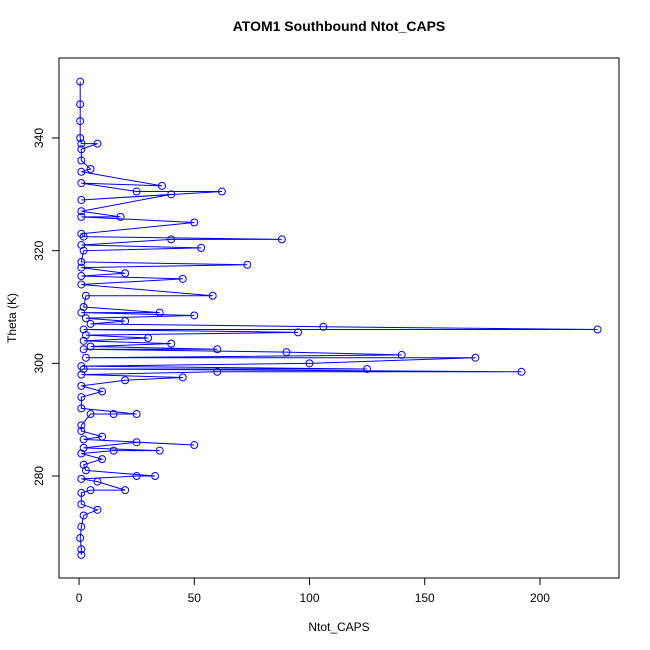  What do you see at coordinates (79, 598) in the screenshot?
I see `x-tick-label: 0` at bounding box center [79, 598].